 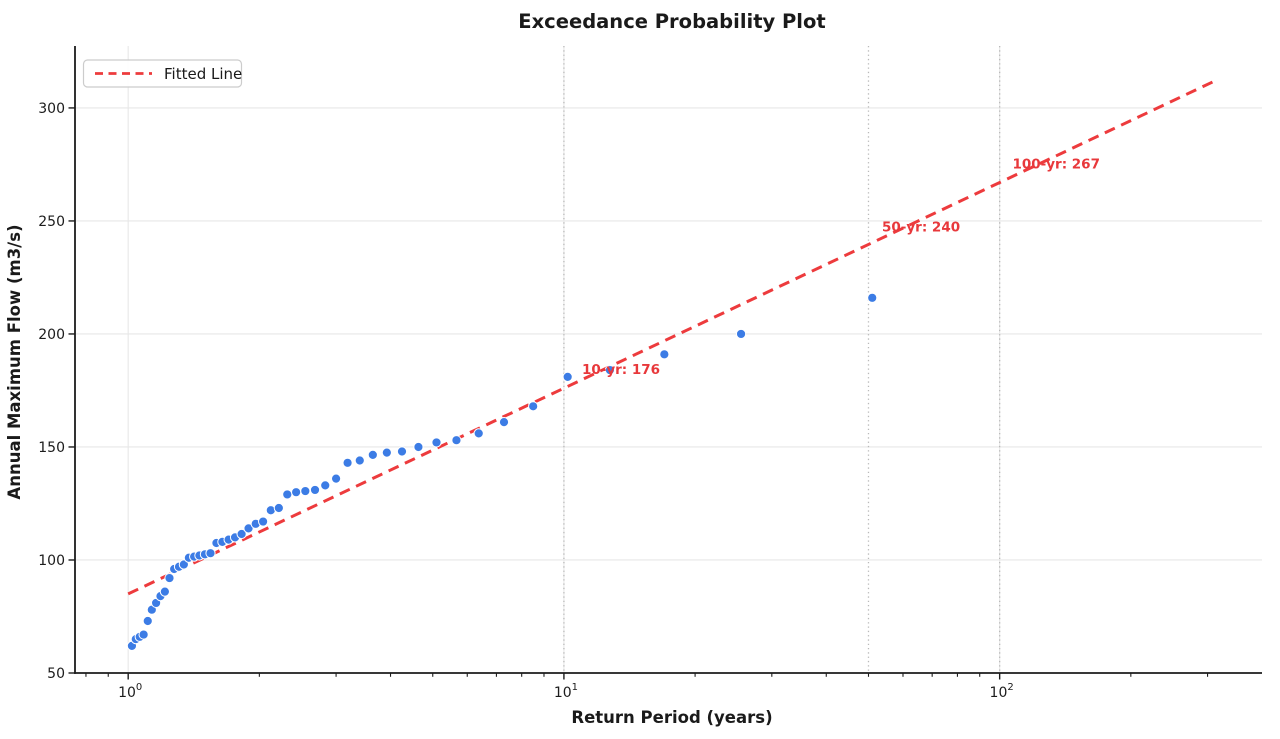 I want to click on y-tick-label: 150, so click(x=51, y=448).